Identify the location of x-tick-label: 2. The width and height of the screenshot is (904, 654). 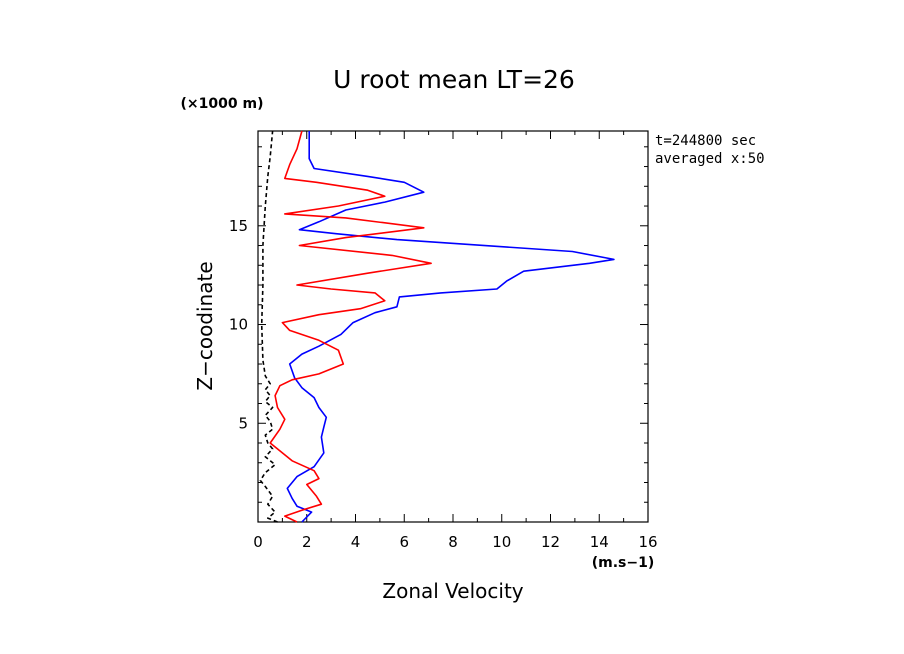
(307, 542).